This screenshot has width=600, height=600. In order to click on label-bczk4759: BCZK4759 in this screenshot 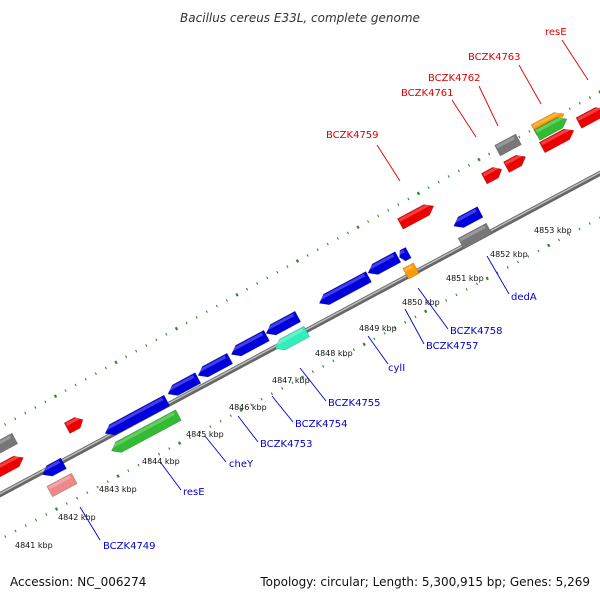, I will do `click(352, 135)`.